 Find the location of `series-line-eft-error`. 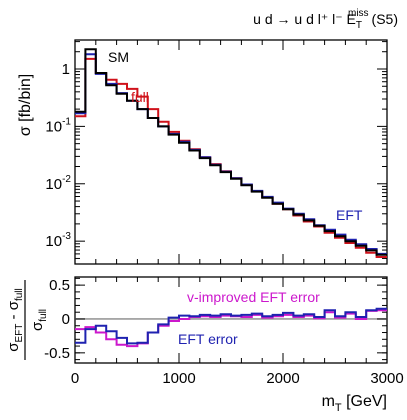

series-line-eft-error is located at coordinates (231, 326).